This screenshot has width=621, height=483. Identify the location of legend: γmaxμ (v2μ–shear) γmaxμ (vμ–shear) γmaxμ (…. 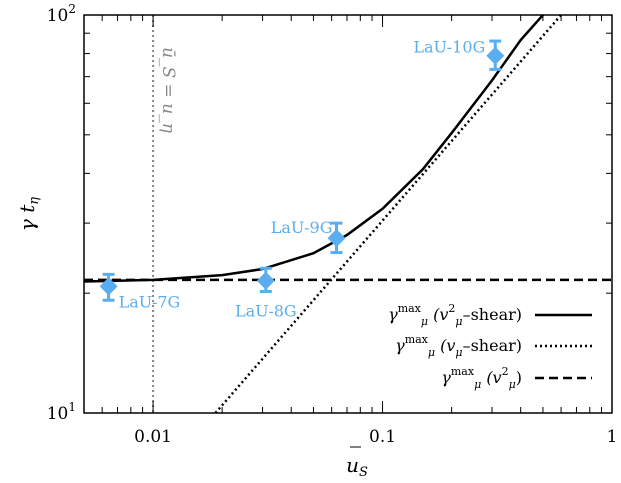
(490, 346).